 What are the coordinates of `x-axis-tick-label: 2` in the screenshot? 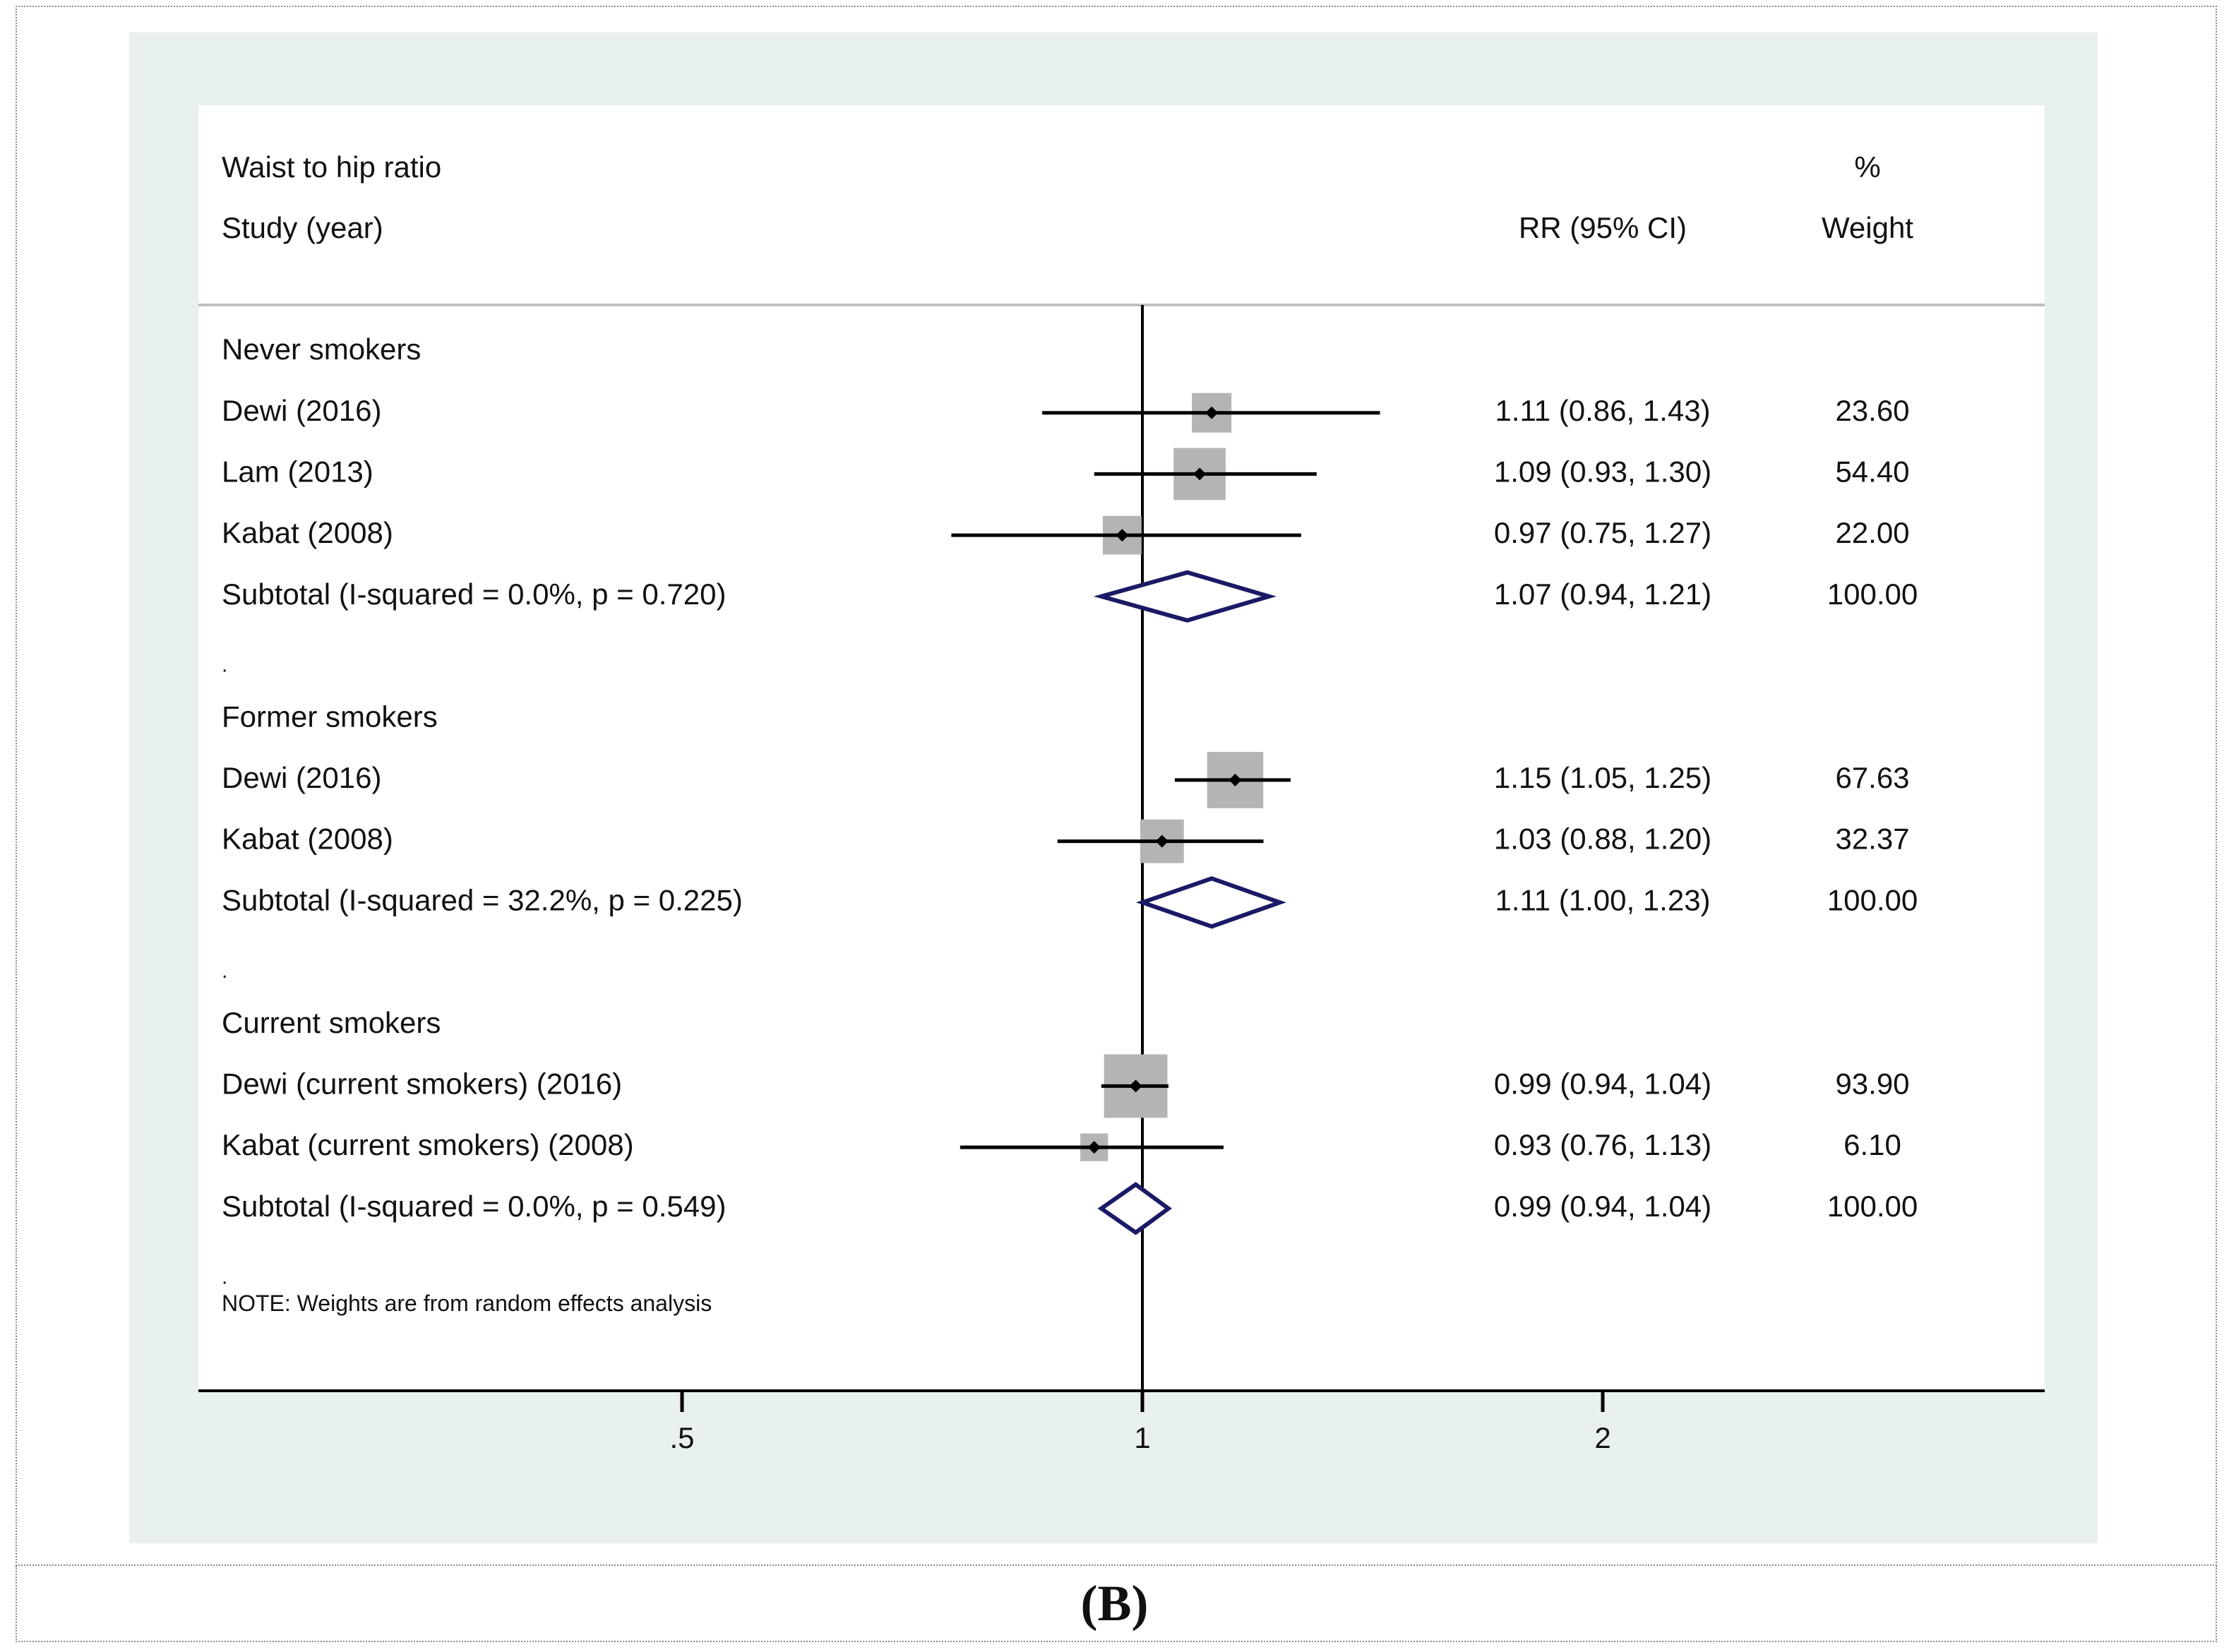 It's located at (1602, 1437).